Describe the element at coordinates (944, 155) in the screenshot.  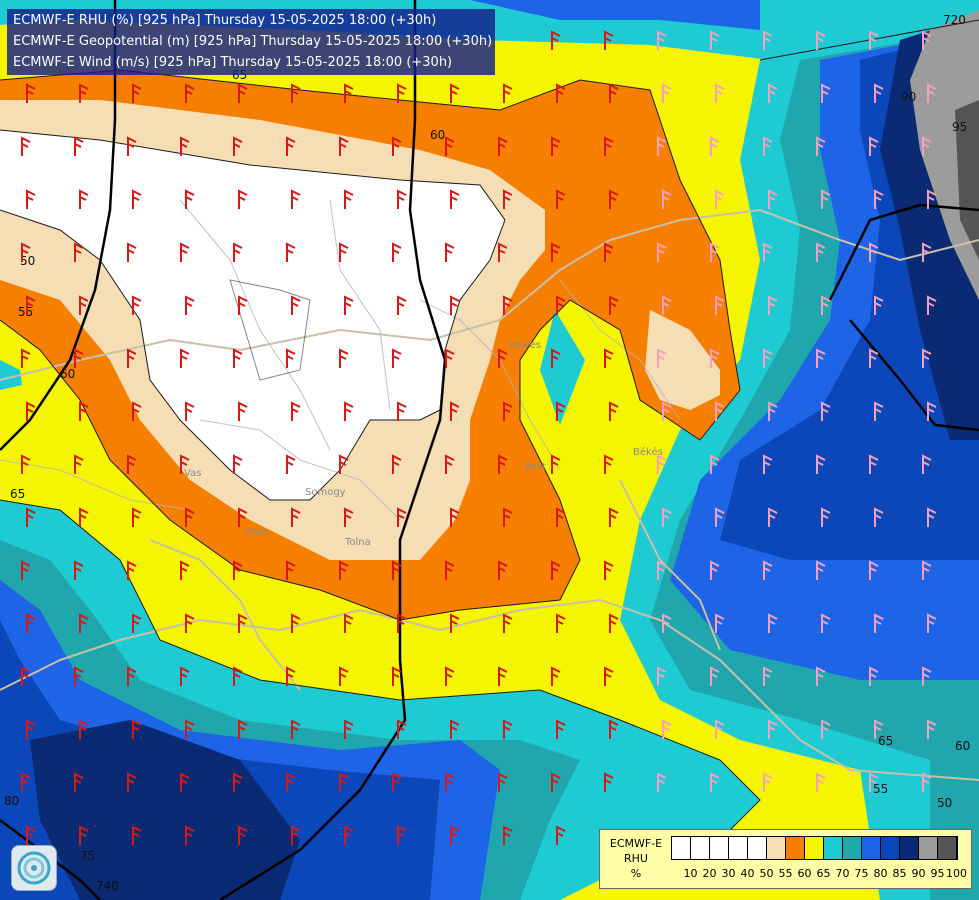
I see `rhu-region-right-grey` at that location.